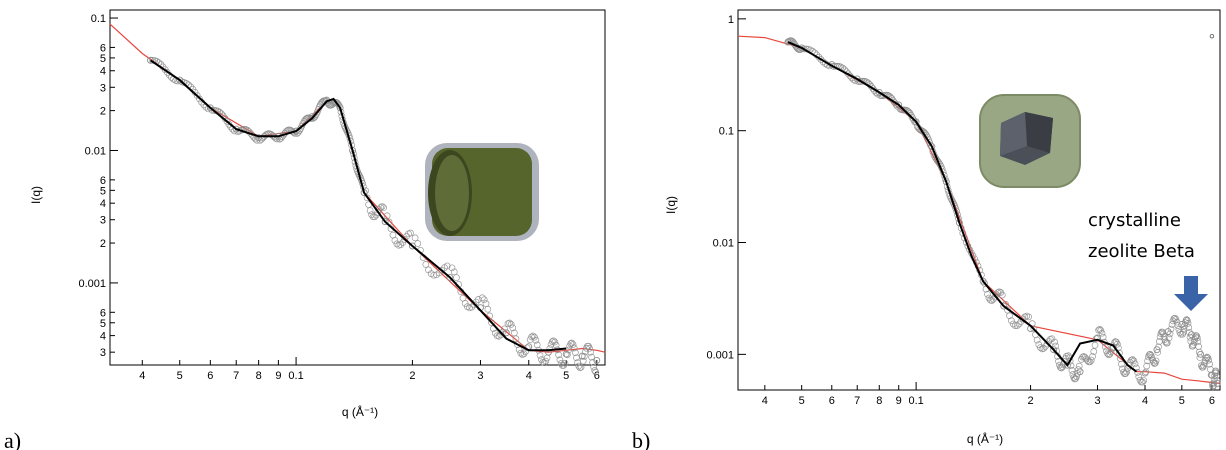 This screenshot has height=450, width=1226. What do you see at coordinates (103, 72) in the screenshot?
I see `y-tick-label: 4` at bounding box center [103, 72].